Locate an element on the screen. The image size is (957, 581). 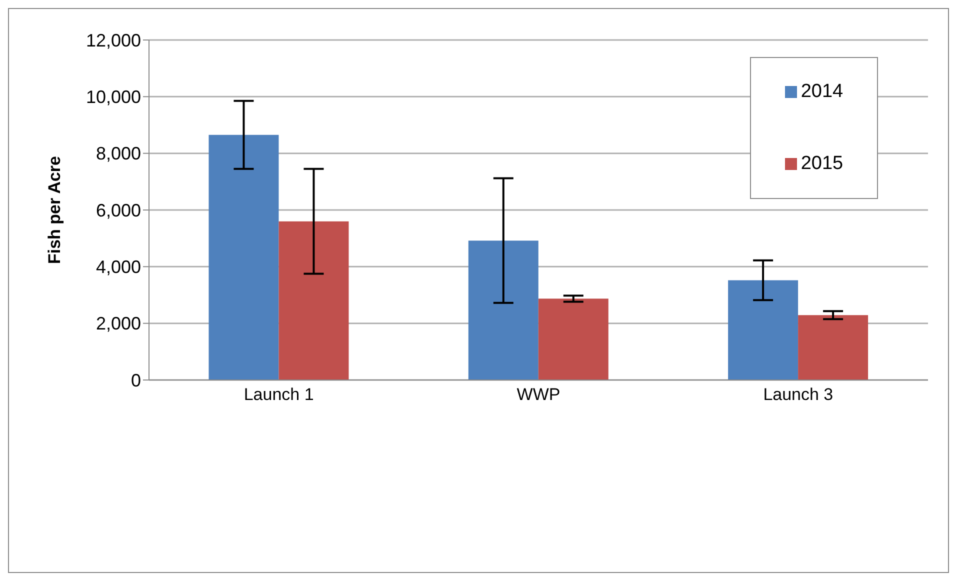
legend-label: 2015 is located at coordinates (822, 164).